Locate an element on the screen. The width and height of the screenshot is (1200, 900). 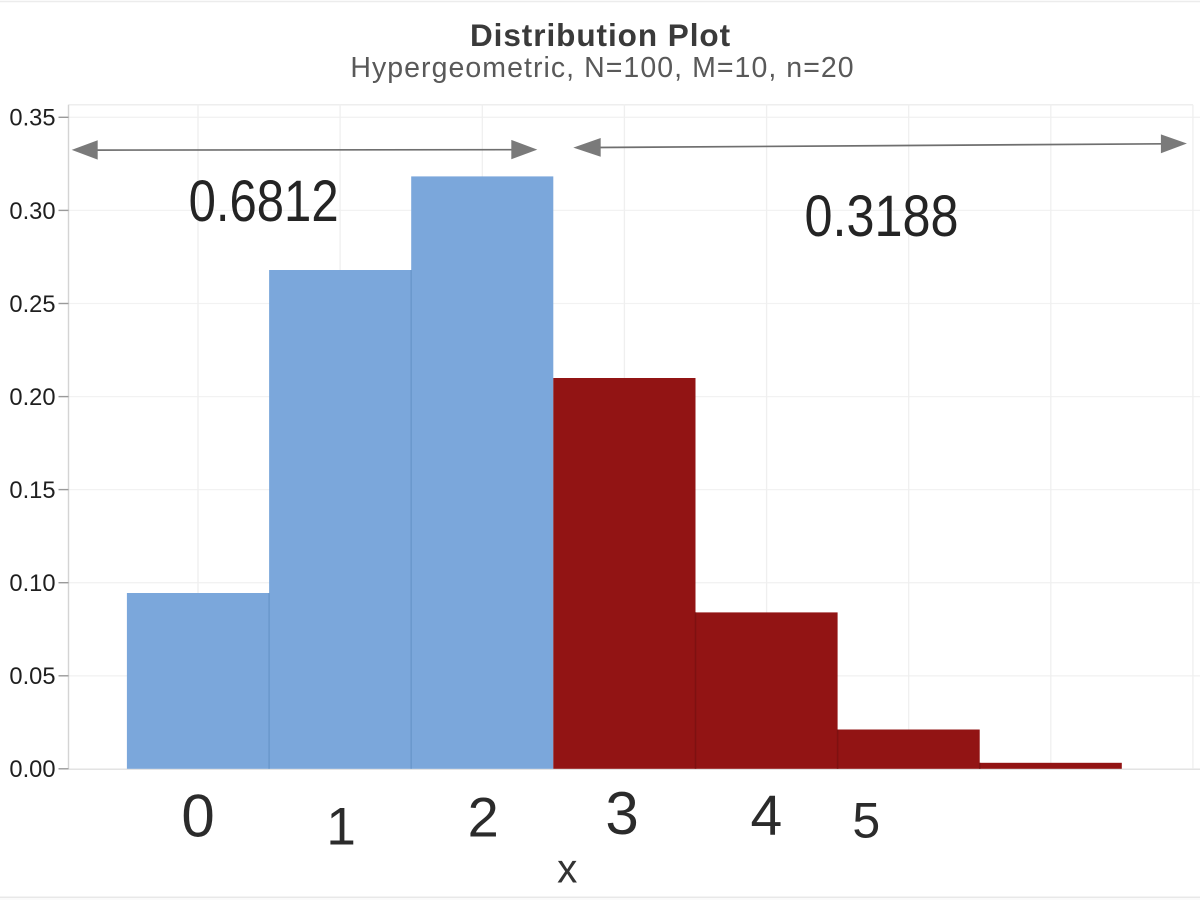
svg-text: 0.6812 is located at coordinates (264, 201).